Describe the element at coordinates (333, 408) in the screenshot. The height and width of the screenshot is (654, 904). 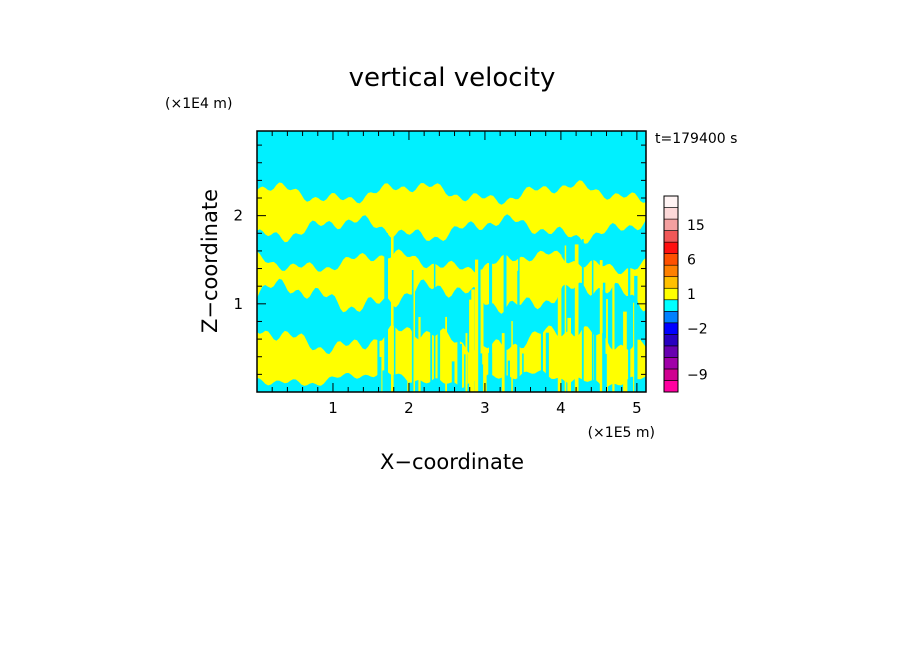
I see `x-tick-label: 1` at that location.